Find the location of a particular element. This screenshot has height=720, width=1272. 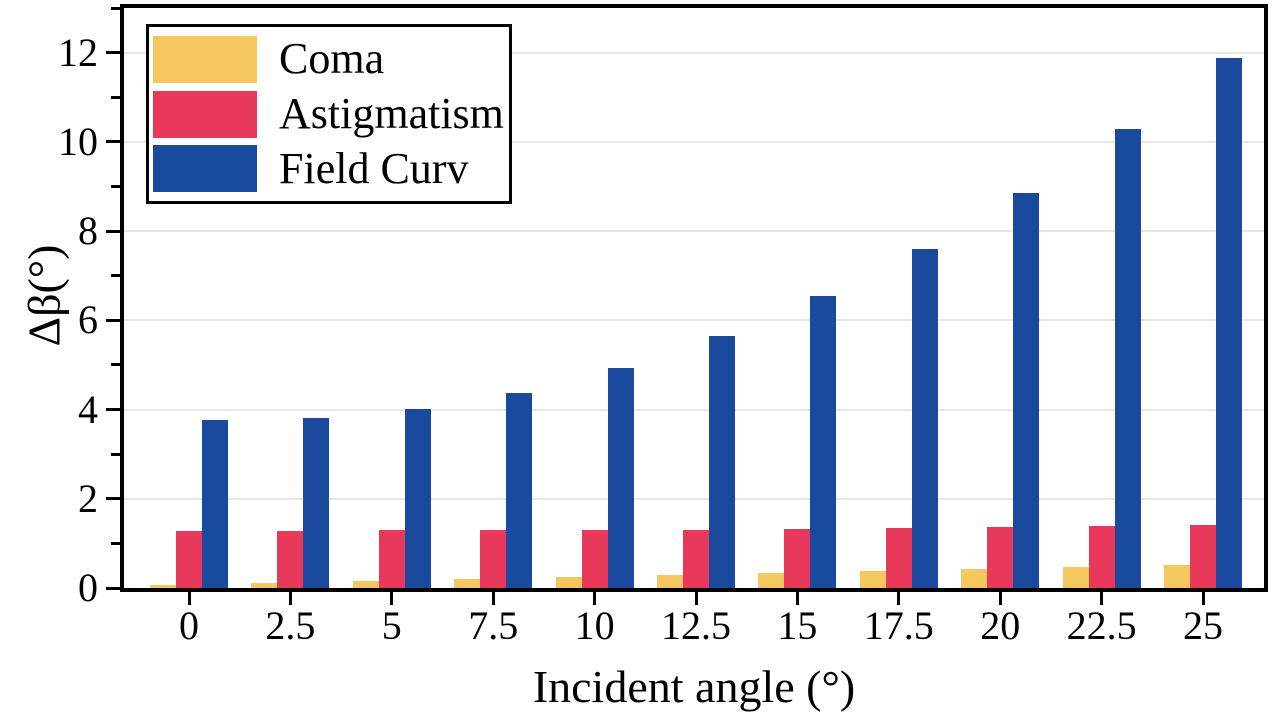

x-tick-label-25: 25 is located at coordinates (1203, 625).